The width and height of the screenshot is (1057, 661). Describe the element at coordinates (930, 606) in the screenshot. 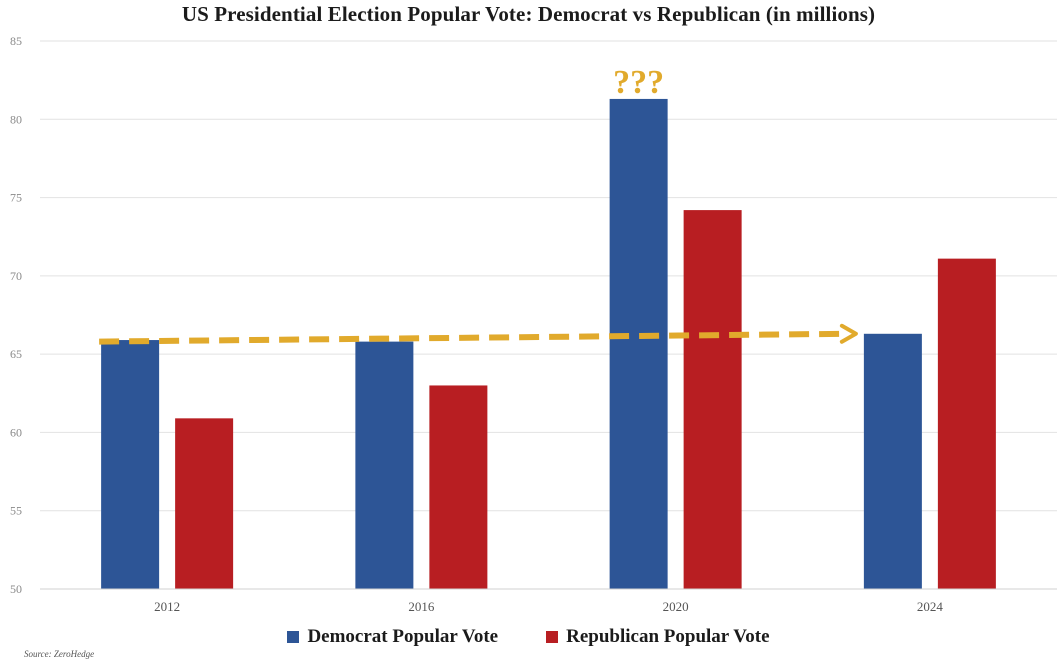

I see `x-tick-label-2024: 2024` at that location.